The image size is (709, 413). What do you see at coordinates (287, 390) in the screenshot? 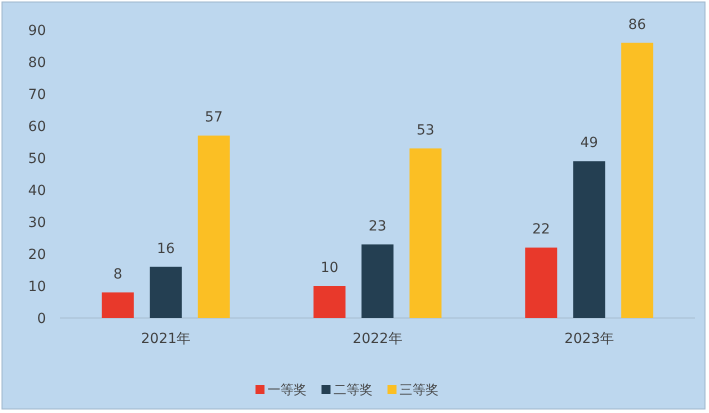
I see `legend-label: 一等奖` at bounding box center [287, 390].